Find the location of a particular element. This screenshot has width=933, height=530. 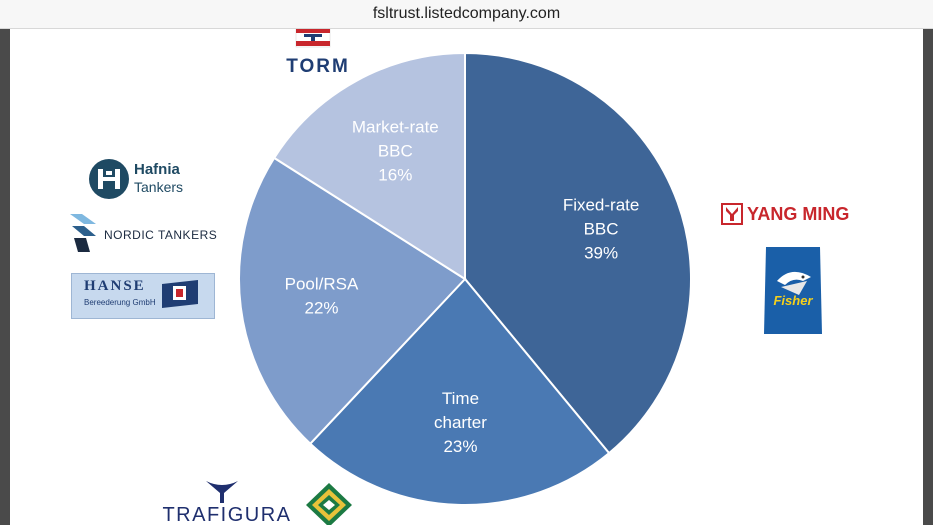

hanse-logo-line2: Bereederung GmbH is located at coordinates (120, 302).